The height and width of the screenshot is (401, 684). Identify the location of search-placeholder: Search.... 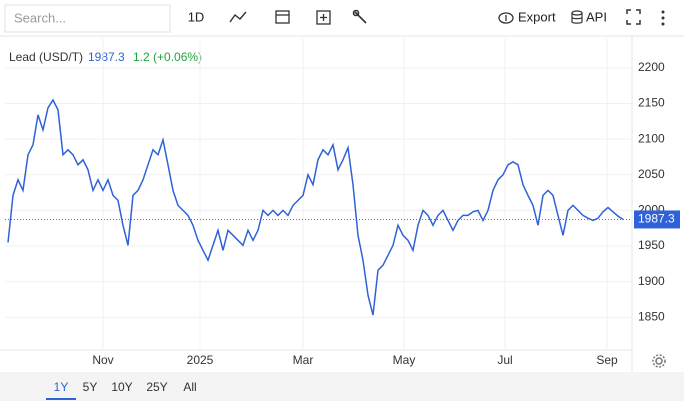
(40, 17).